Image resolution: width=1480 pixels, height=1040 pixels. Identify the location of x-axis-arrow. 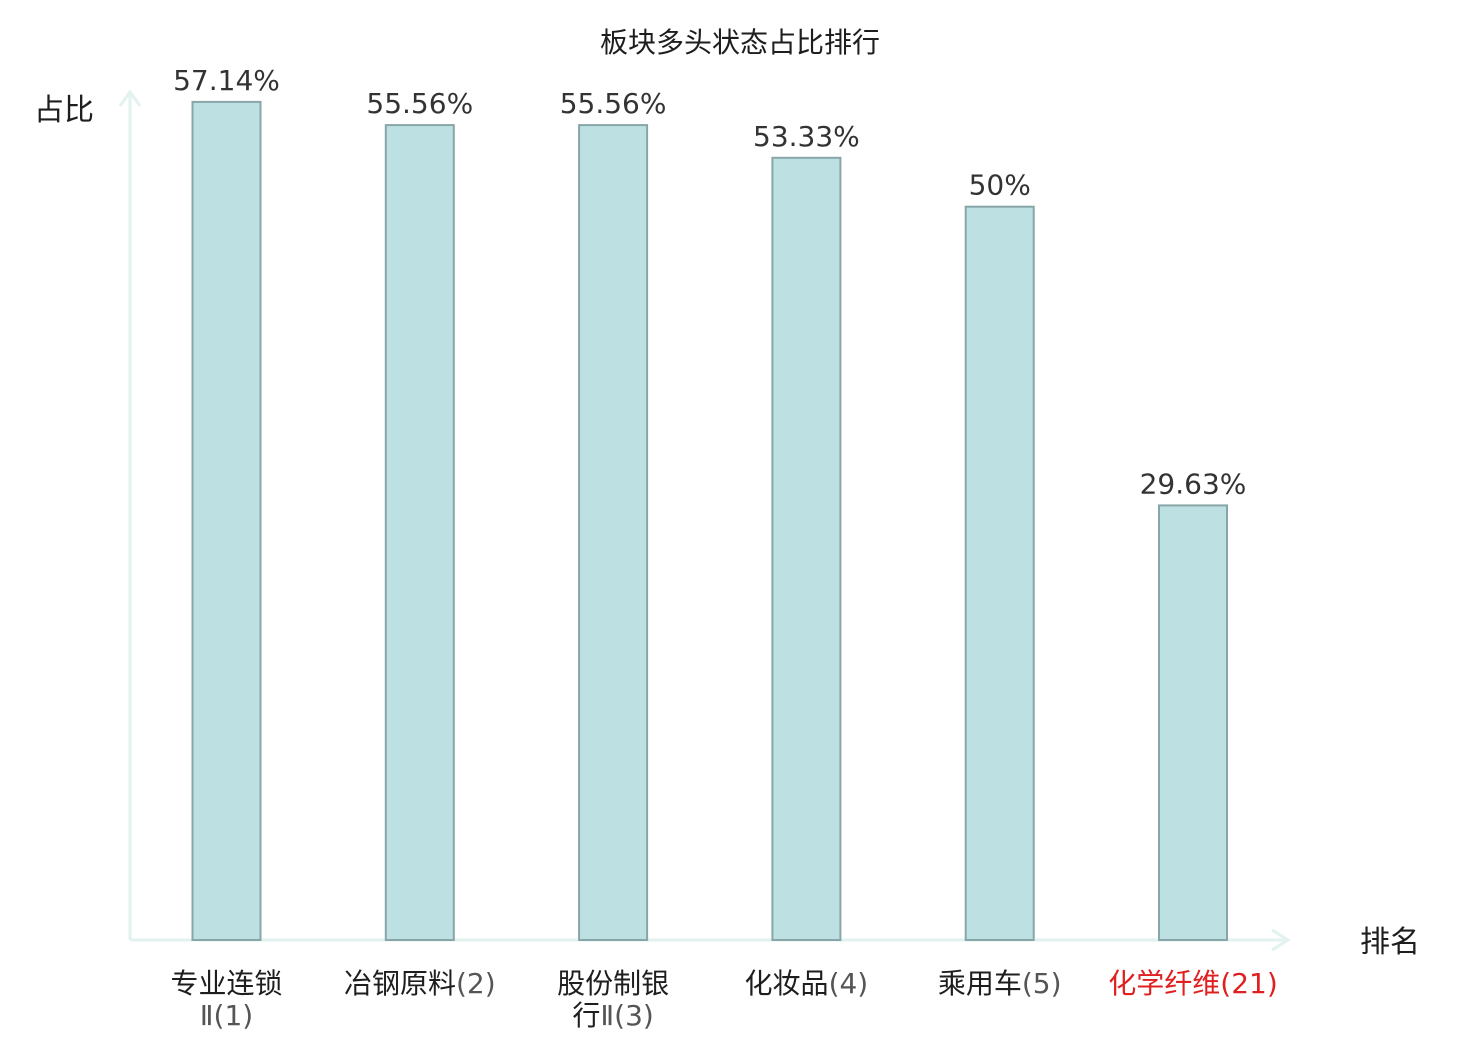
(1281, 940).